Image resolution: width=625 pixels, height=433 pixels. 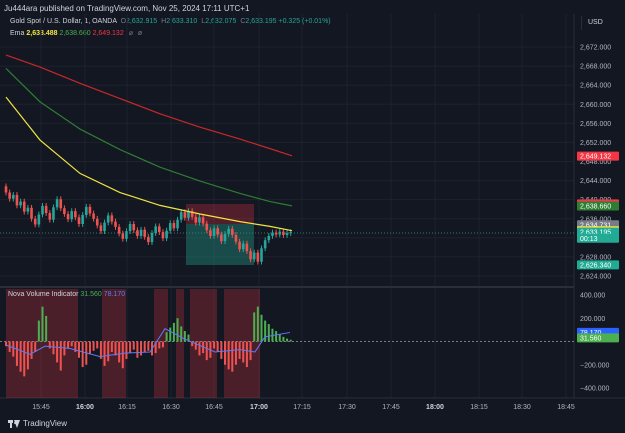 I want to click on price-label-text: 2,633.195, so click(x=595, y=233).